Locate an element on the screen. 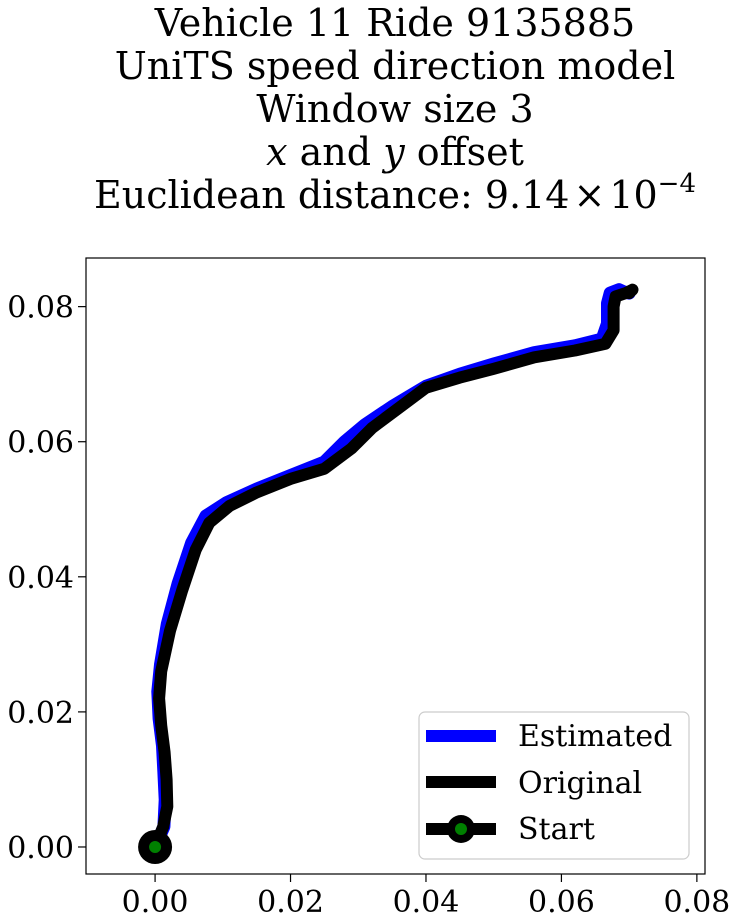  legend-estimated-label: Estimated is located at coordinates (595, 736).